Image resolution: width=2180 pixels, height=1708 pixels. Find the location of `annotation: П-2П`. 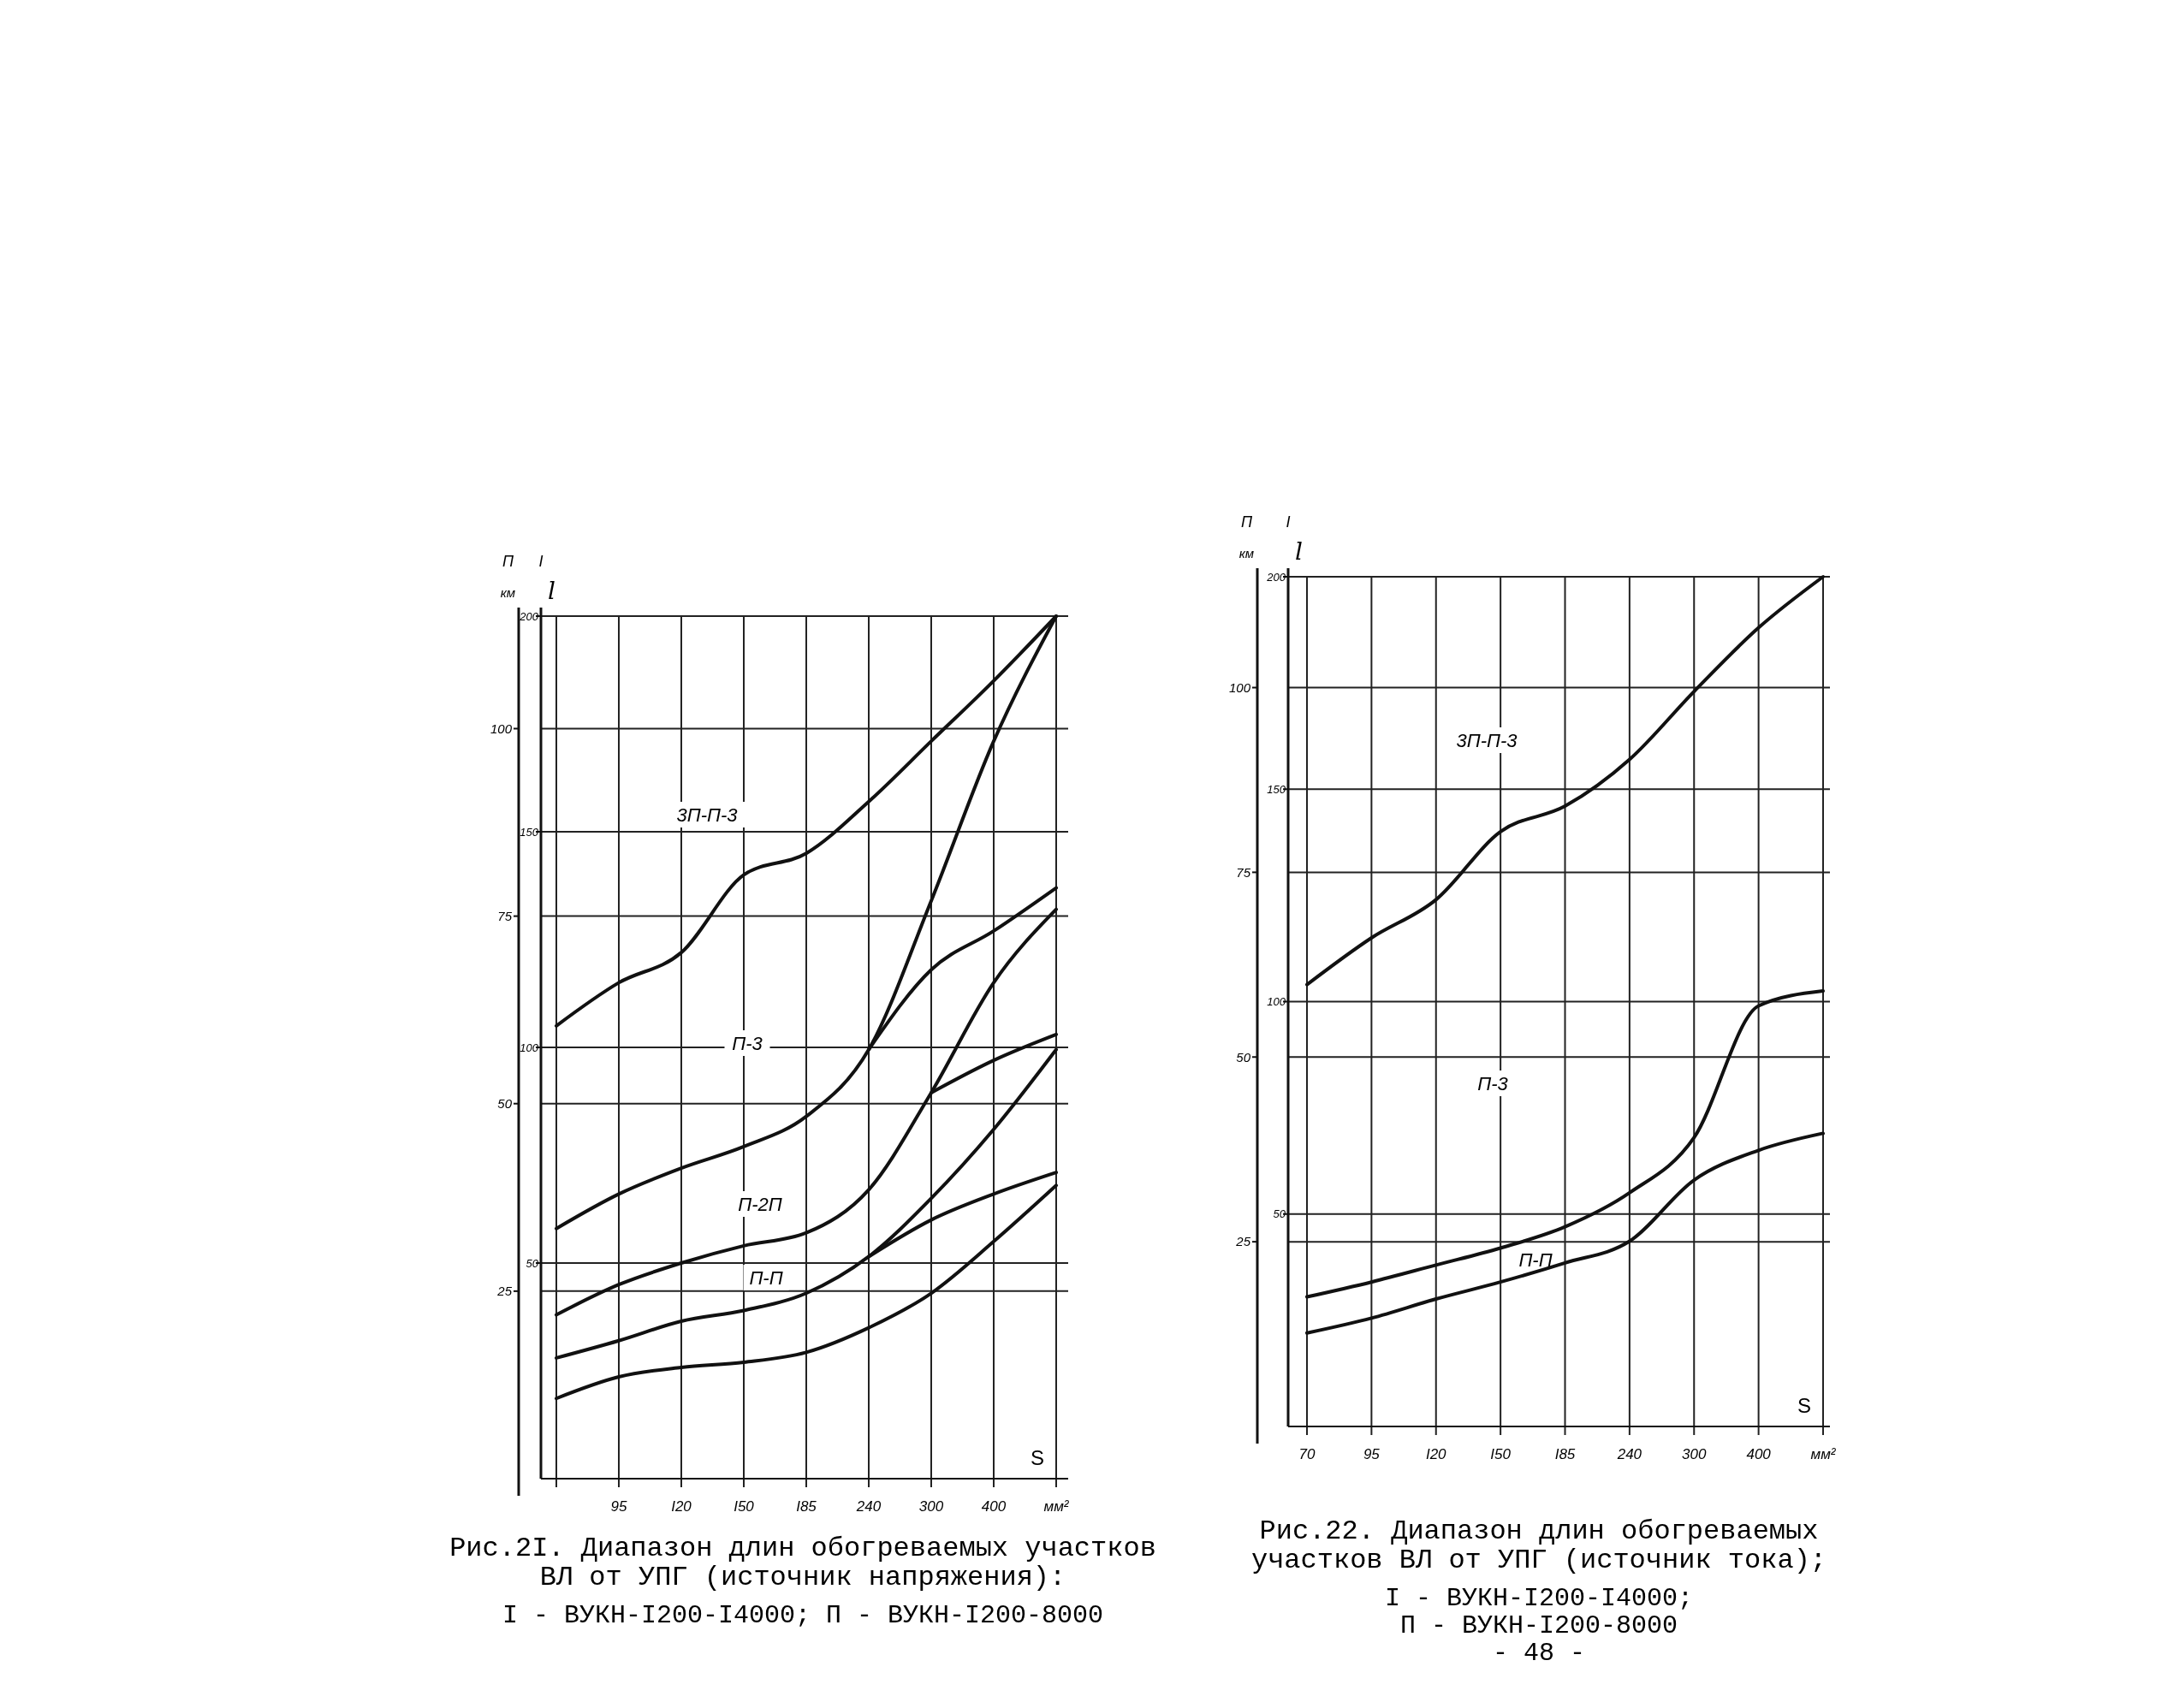

annotation: П-2П is located at coordinates (760, 1204).